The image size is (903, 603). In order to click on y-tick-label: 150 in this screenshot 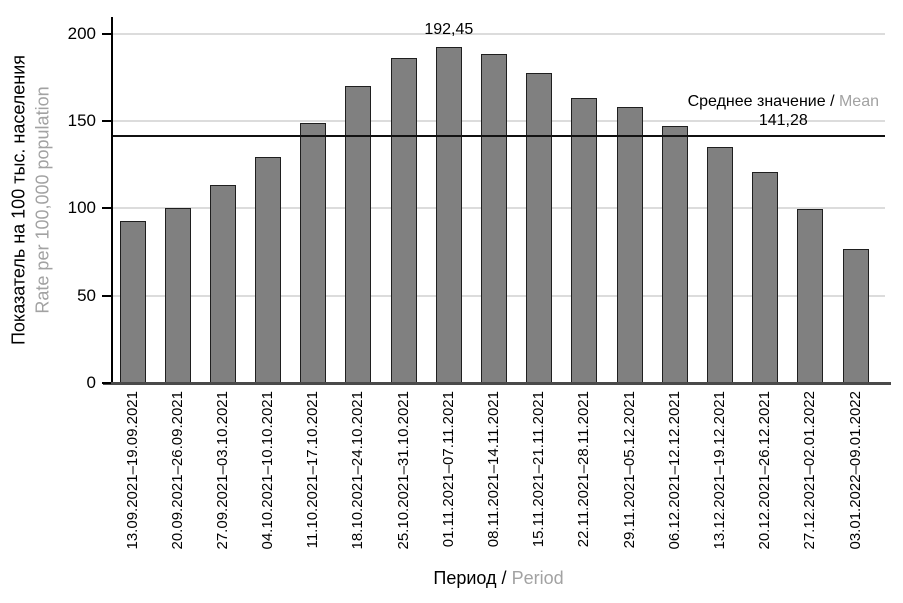, I will do `click(81, 121)`.